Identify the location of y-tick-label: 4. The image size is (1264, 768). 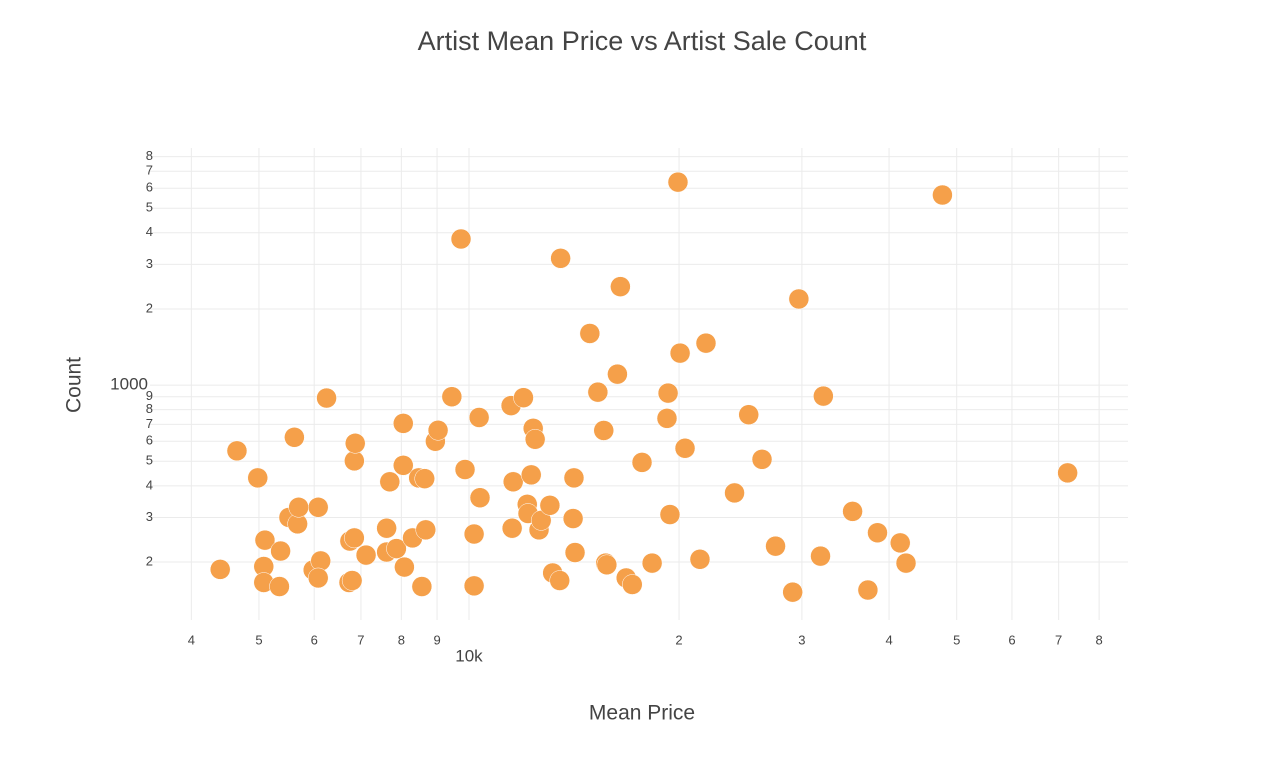
(149, 231).